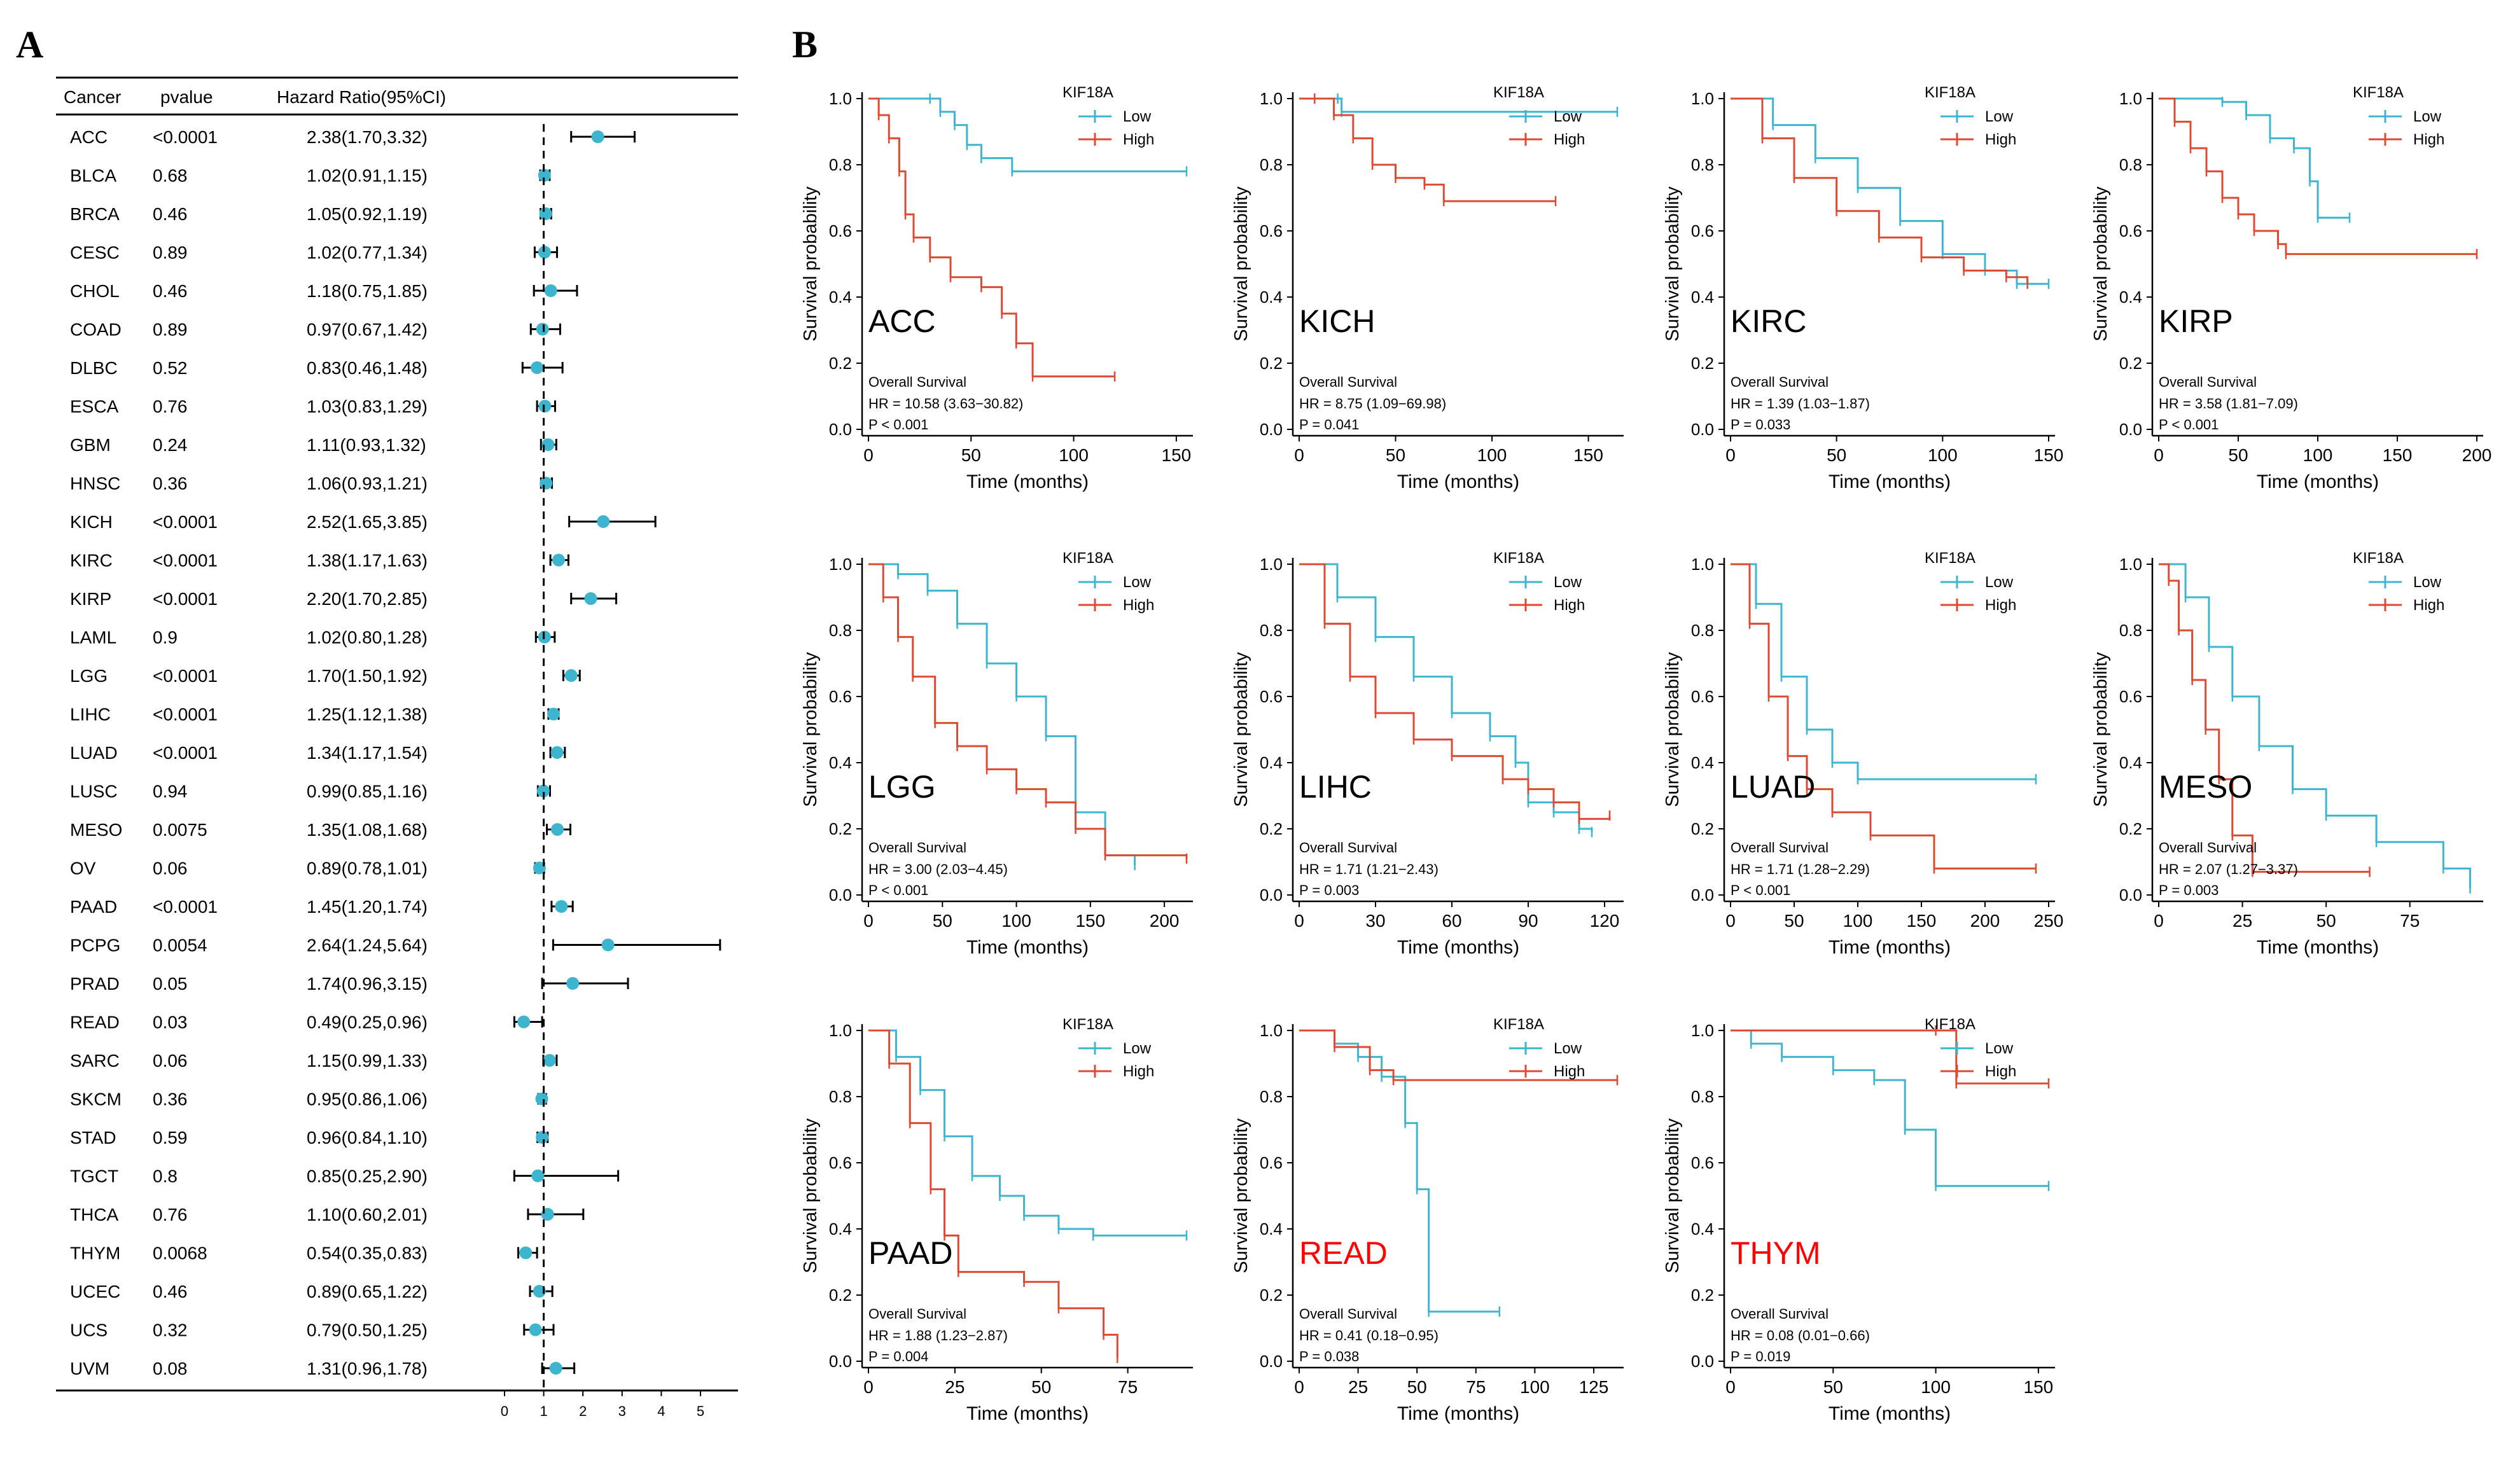  What do you see at coordinates (1605, 921) in the screenshot?
I see `km-xtick-label: 120` at bounding box center [1605, 921].